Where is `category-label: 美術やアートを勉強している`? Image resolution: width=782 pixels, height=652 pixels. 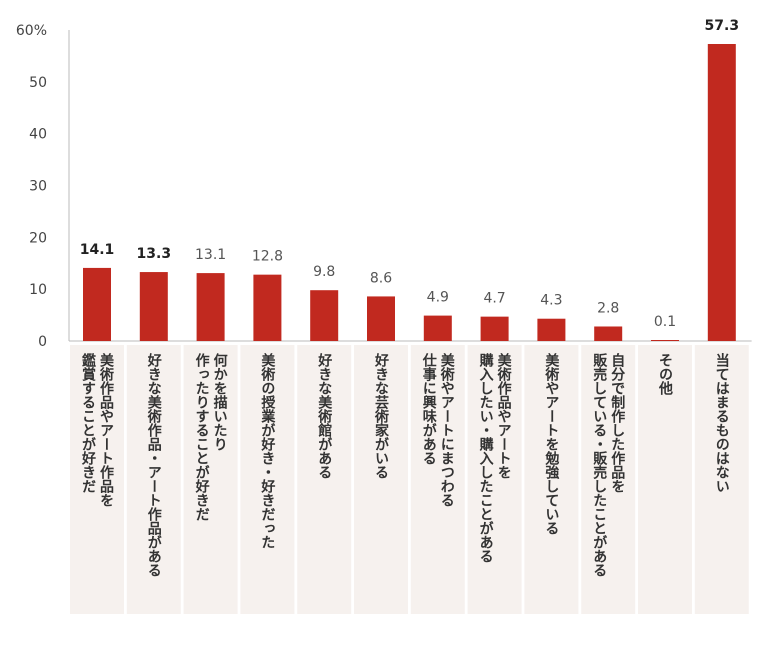 category-label: 美術やアートを勉強している is located at coordinates (551, 443).